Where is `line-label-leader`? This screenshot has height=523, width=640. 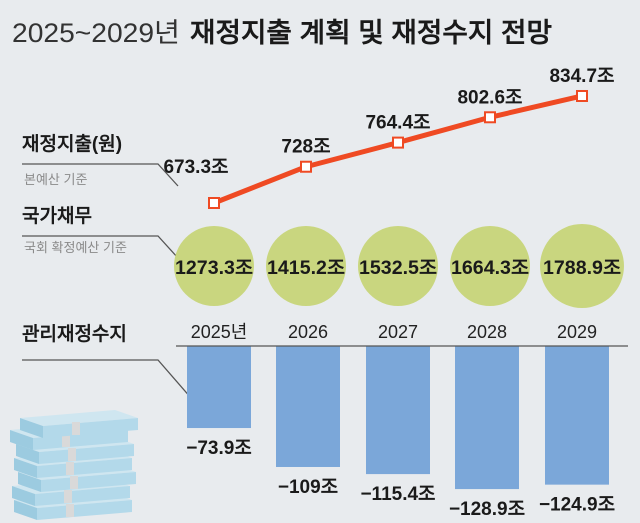
line-label-leader is located at coordinates (100, 175).